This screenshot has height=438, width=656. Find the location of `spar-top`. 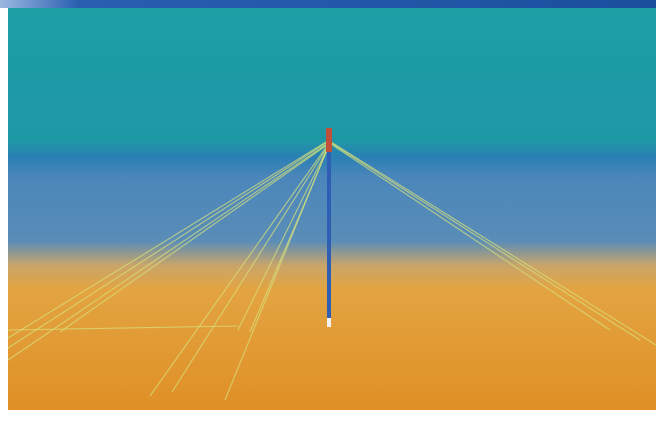

spar-top is located at coordinates (329, 140).